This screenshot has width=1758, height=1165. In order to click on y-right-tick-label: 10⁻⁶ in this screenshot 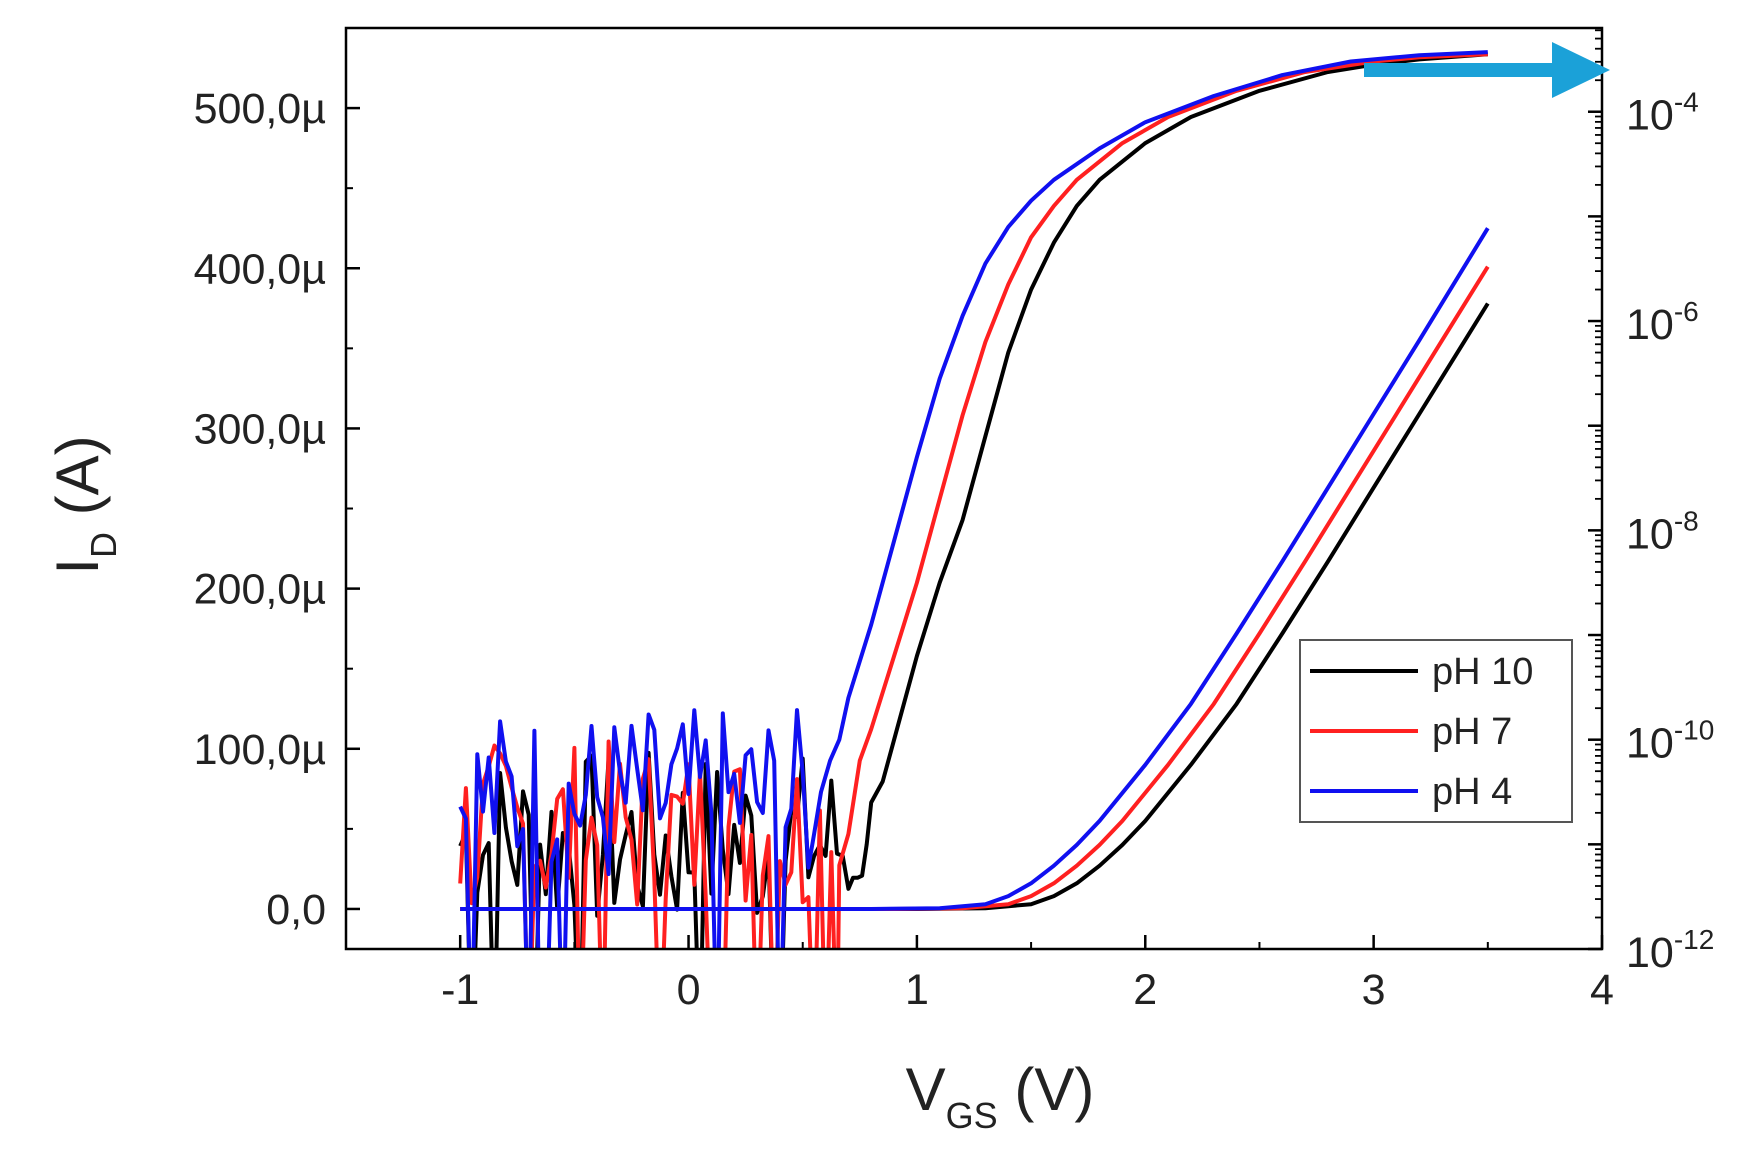, I will do `click(1662, 322)`.